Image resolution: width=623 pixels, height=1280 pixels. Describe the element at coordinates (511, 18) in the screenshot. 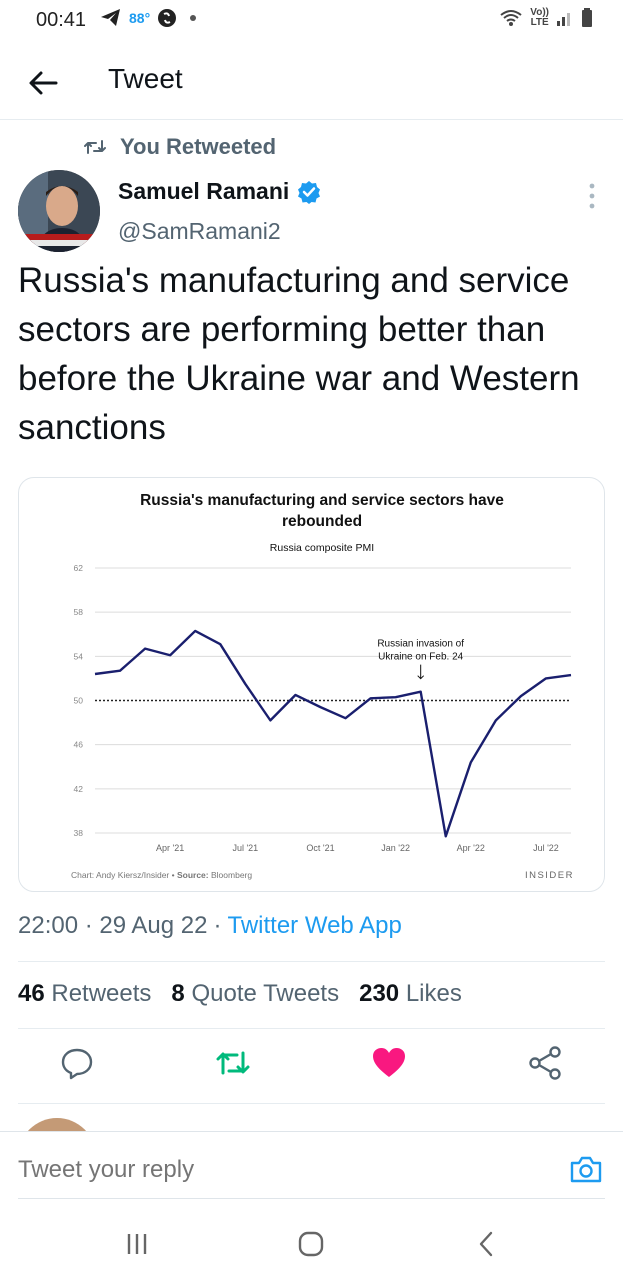

I see `wifi-icon` at that location.